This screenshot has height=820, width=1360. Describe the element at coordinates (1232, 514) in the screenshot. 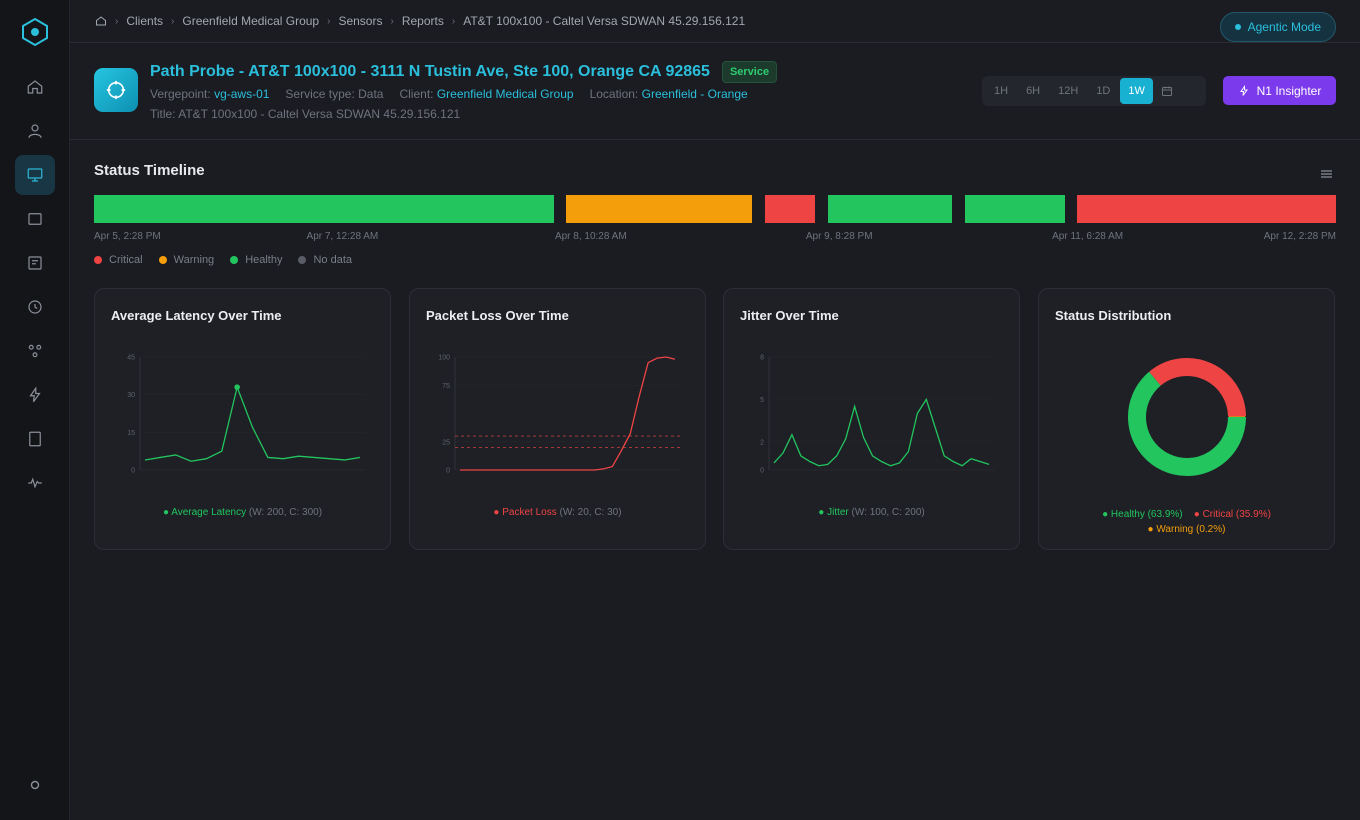

I see `legend-critical: ● Critical (35.9%)` at that location.